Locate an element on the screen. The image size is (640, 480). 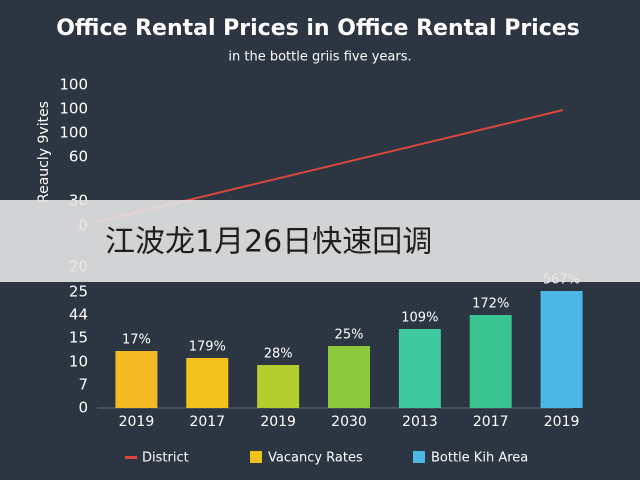
legend-label: Bottle Kih Area is located at coordinates (479, 458).